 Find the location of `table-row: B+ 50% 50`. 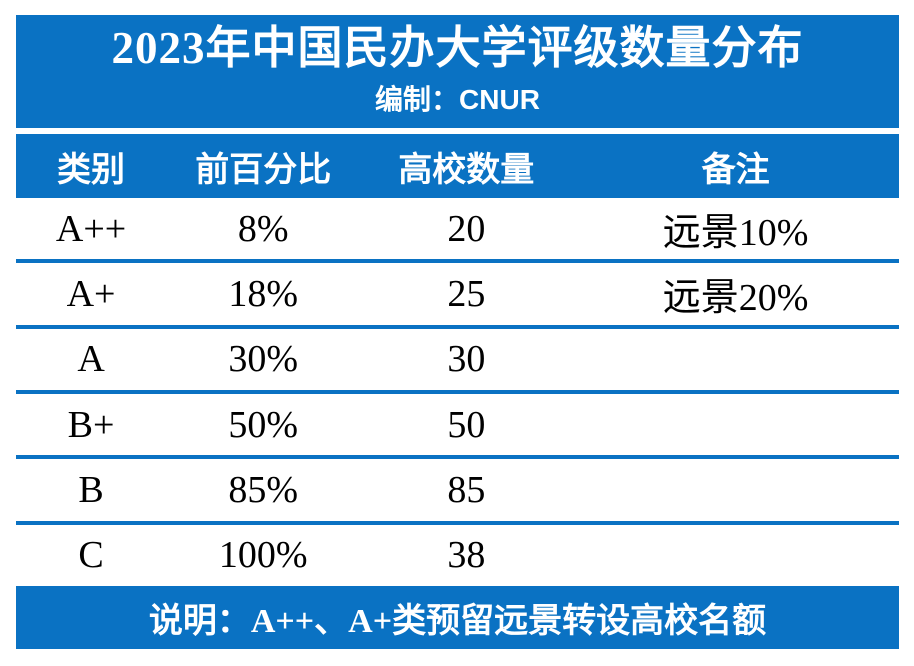

table-row: B+ 50% 50 is located at coordinates (457, 424).